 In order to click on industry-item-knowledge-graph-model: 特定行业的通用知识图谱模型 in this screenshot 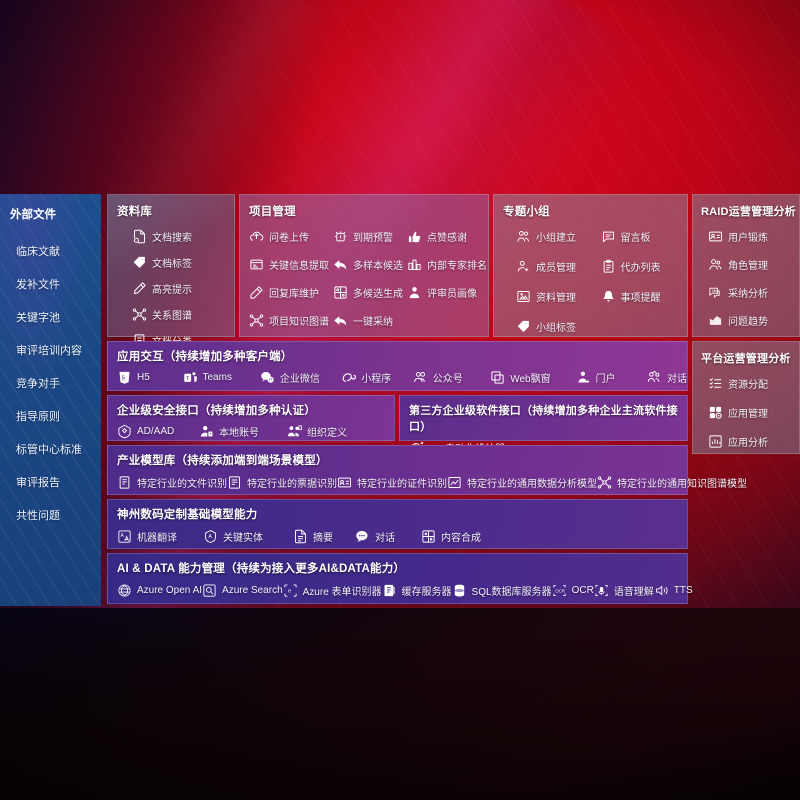, I will do `click(672, 482)`.